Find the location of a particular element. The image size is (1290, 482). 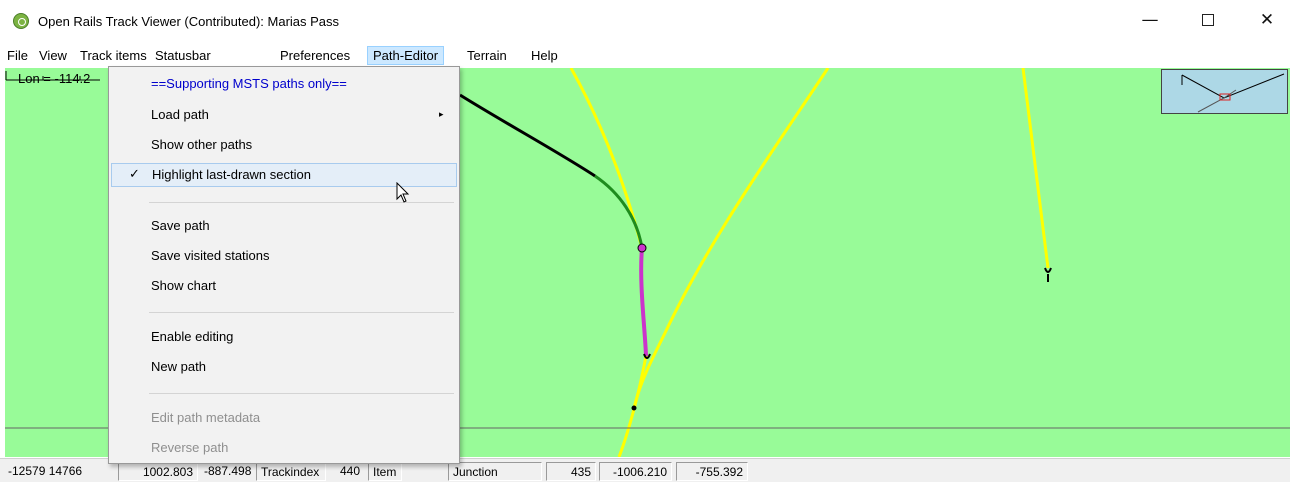

status-coord-b: -755.392 is located at coordinates (712, 471).